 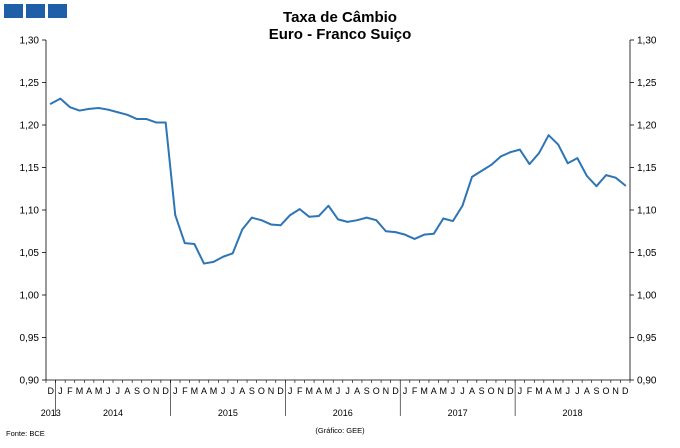 What do you see at coordinates (30, 83) in the screenshot?
I see `y-tick-label: 1,25` at bounding box center [30, 83].